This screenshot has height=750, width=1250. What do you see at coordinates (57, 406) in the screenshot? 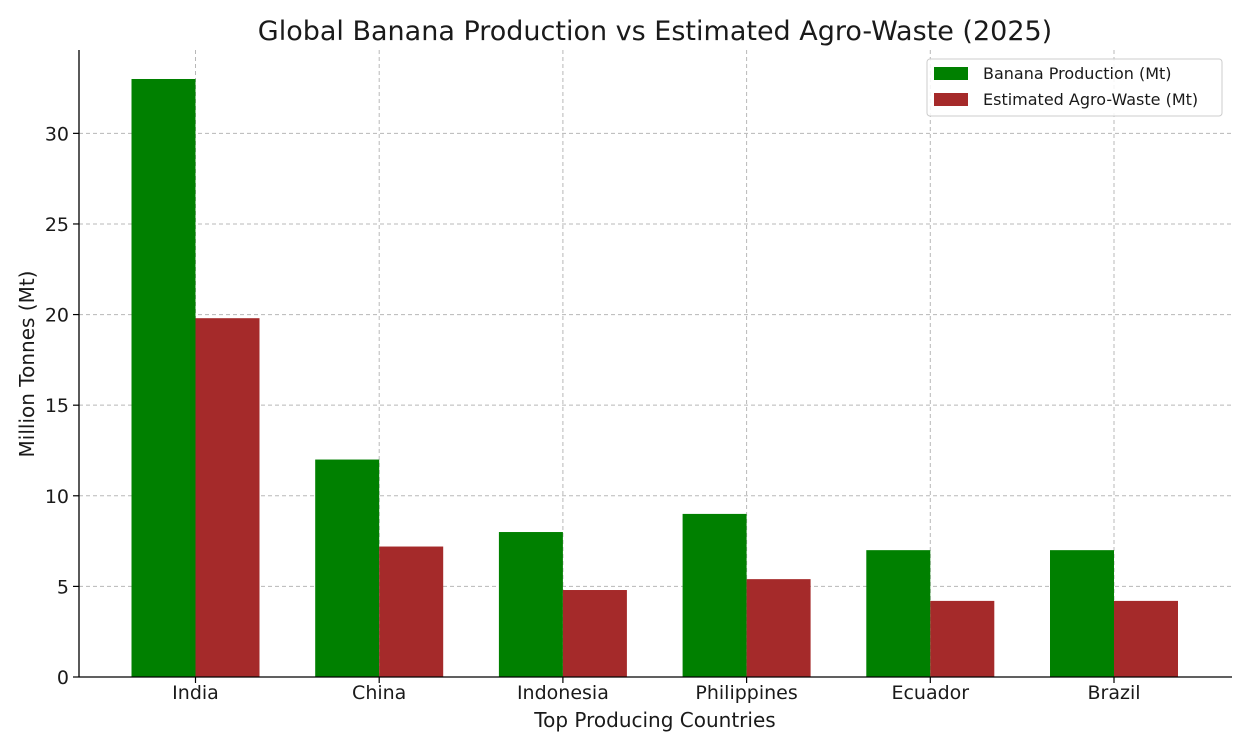
I see `y-tick-label: 15` at bounding box center [57, 406].